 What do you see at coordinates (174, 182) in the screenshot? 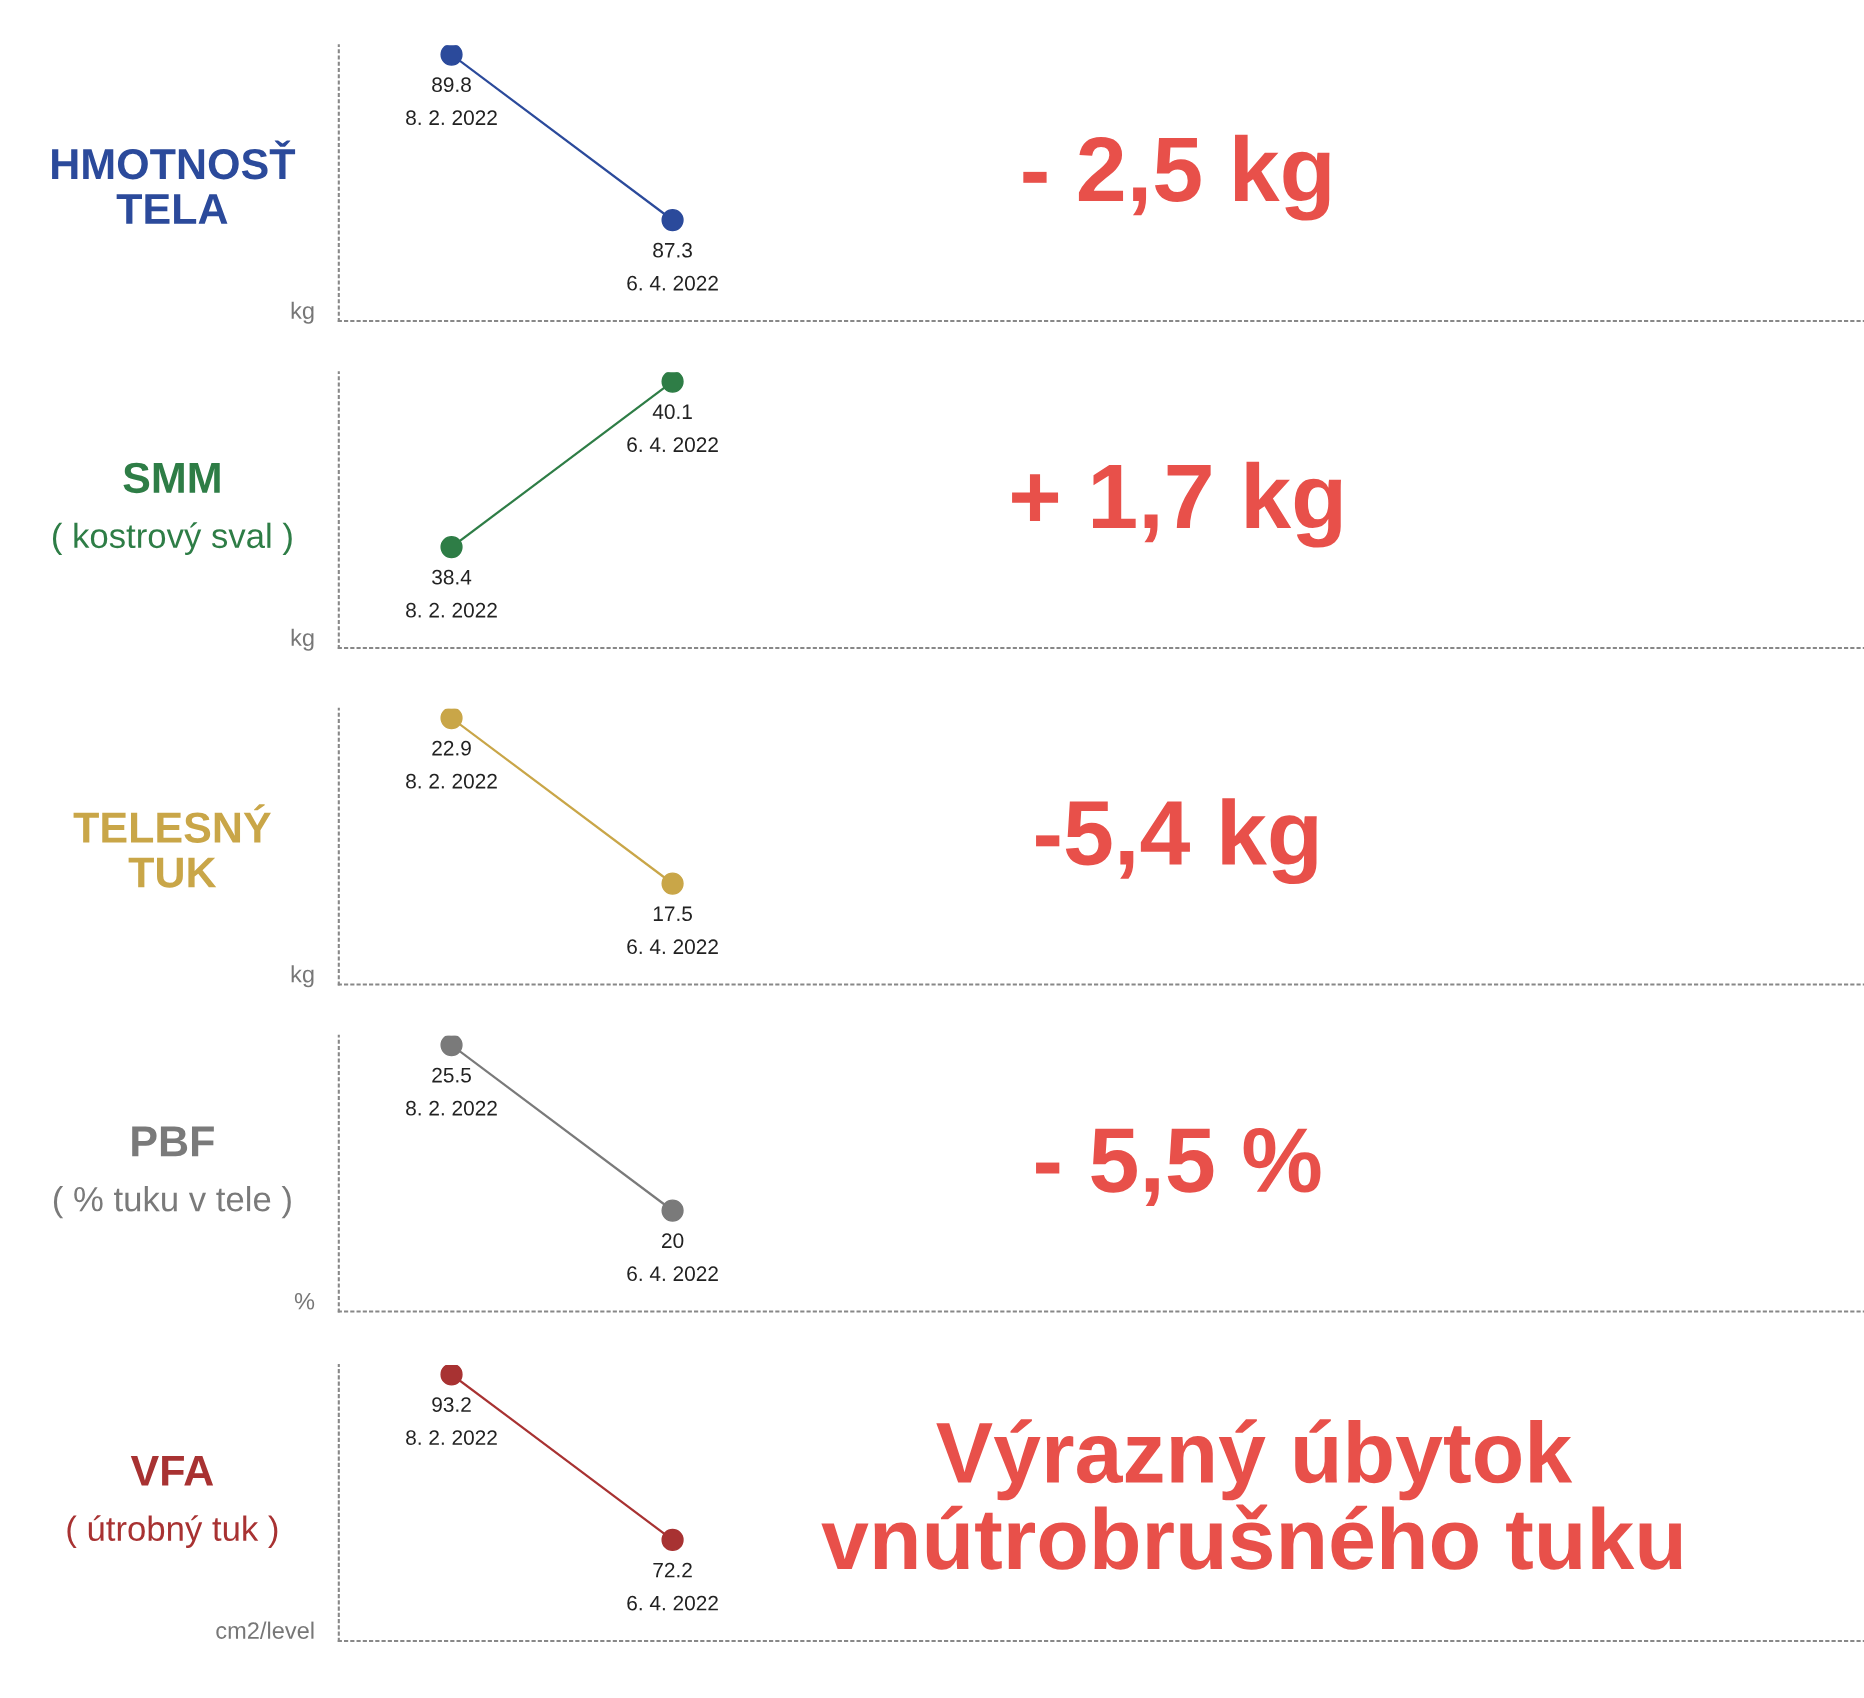
I see `text: HMOTNOSŤ TELA` at bounding box center [174, 182].